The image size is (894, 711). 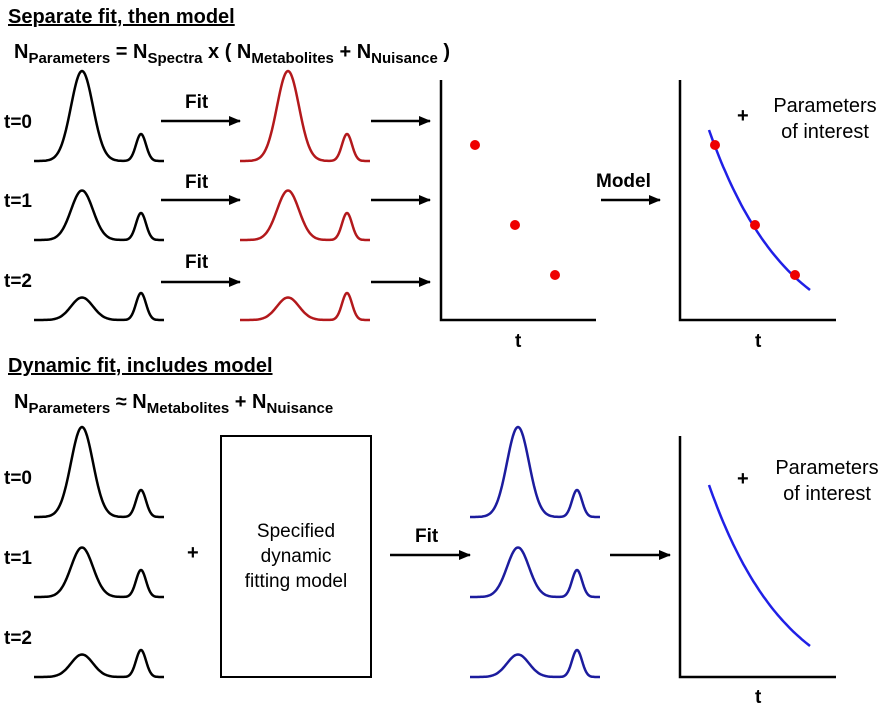 I want to click on time-label-t1: t=1, so click(x=18, y=201).